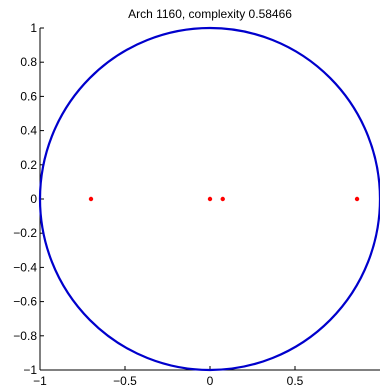 This screenshot has height=392, width=380. I want to click on x-tick-label: −0.5, so click(125, 381).